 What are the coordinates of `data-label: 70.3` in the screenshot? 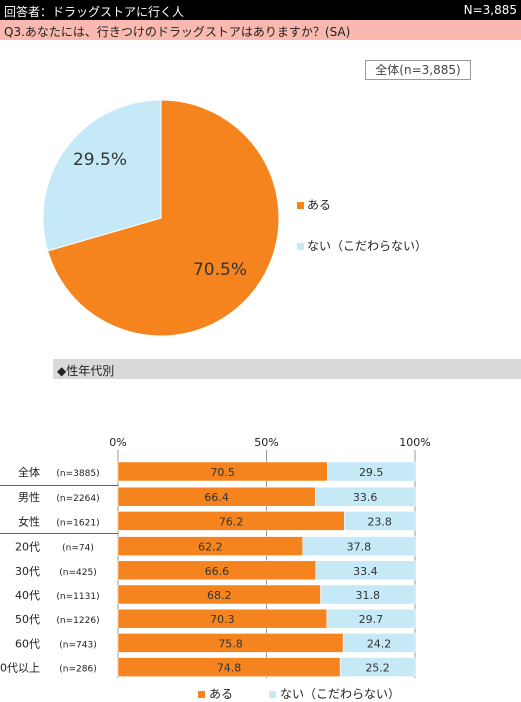 It's located at (222, 619).